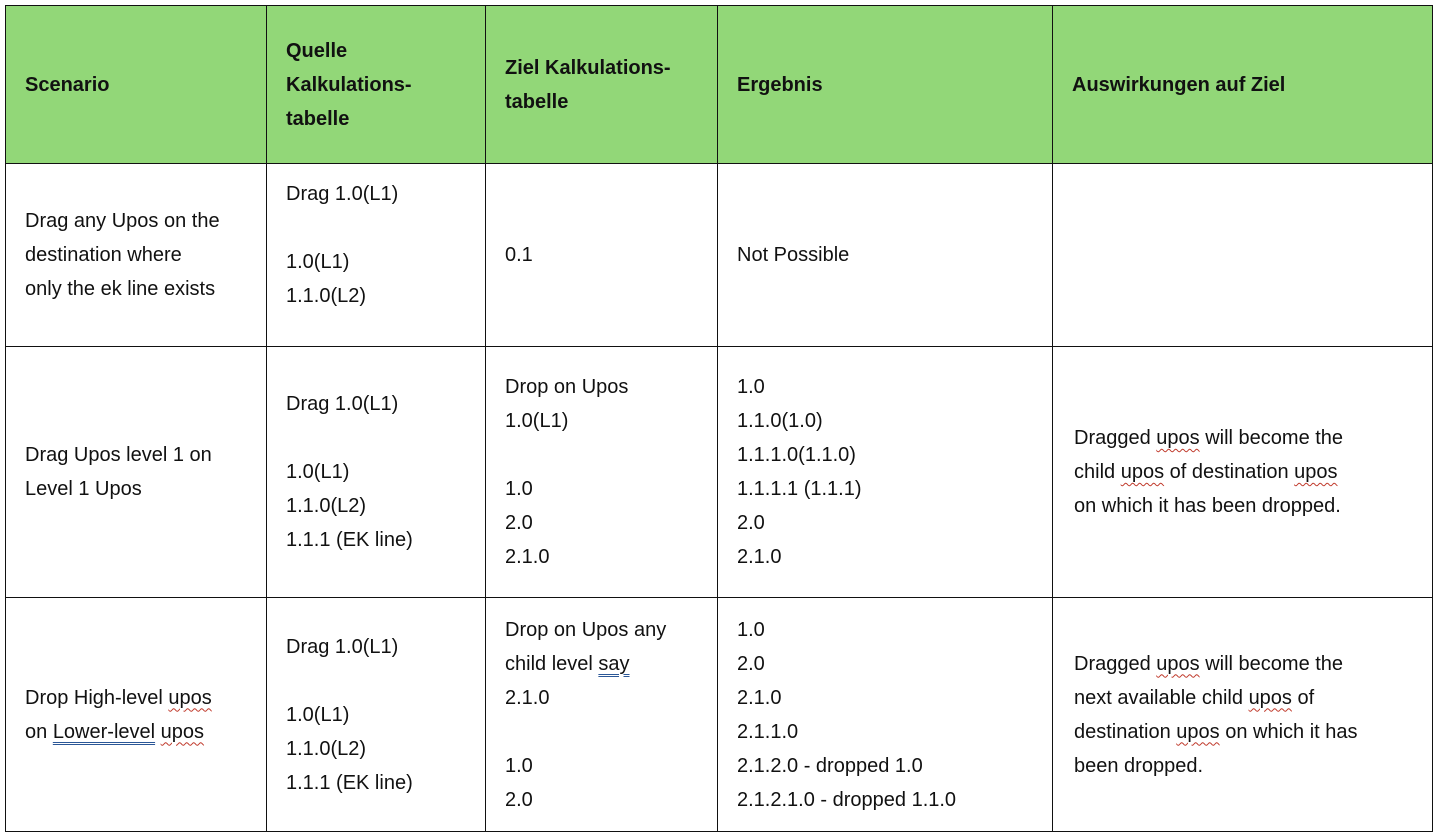  What do you see at coordinates (1161, 697) in the screenshot?
I see `cell-text: next available child` at bounding box center [1161, 697].